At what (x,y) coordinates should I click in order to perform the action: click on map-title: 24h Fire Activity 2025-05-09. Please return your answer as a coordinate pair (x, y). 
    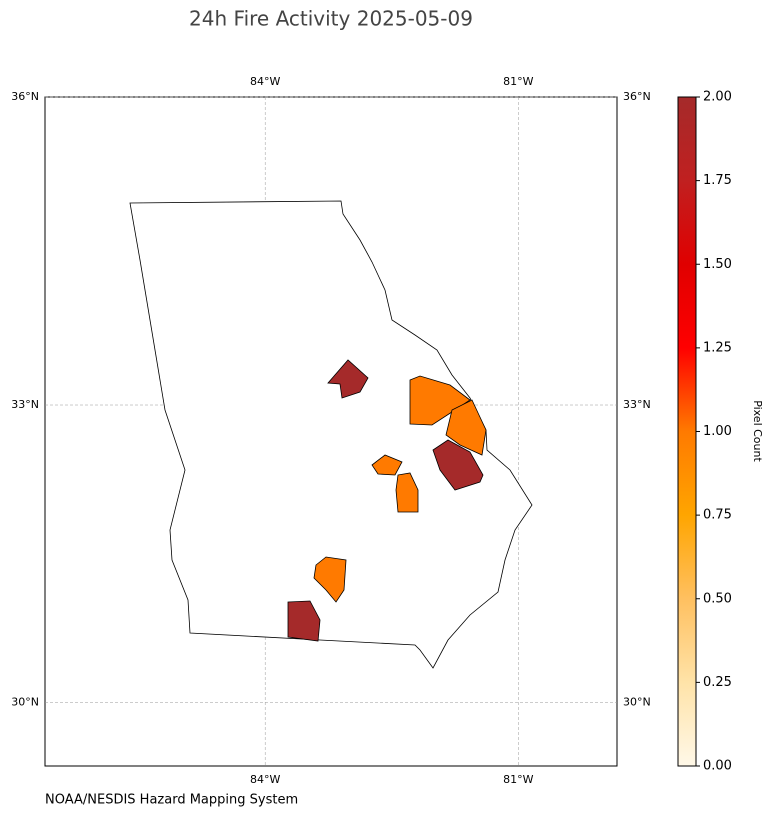
    Looking at the image, I should click on (331, 19).